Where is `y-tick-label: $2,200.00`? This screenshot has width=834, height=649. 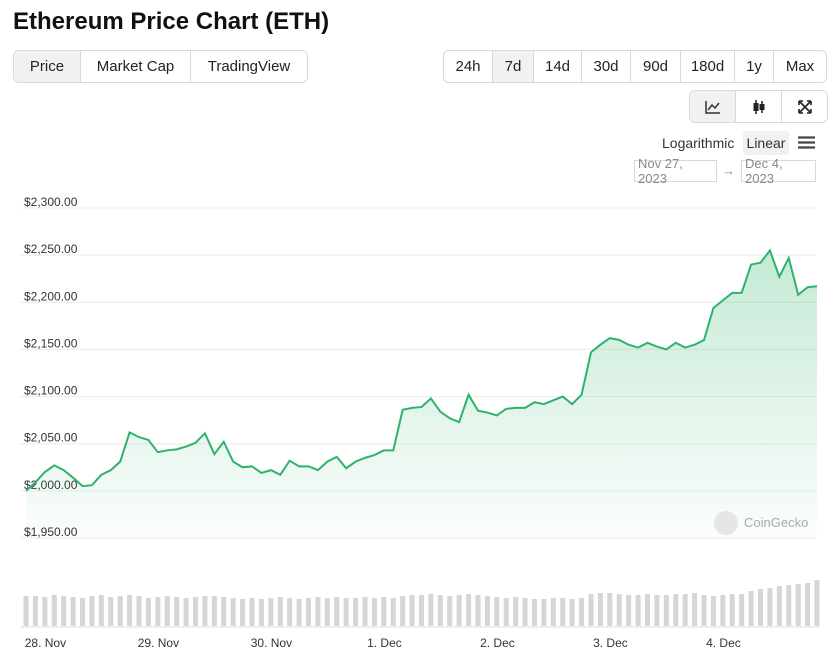 y-tick-label: $2,200.00 is located at coordinates (51, 296).